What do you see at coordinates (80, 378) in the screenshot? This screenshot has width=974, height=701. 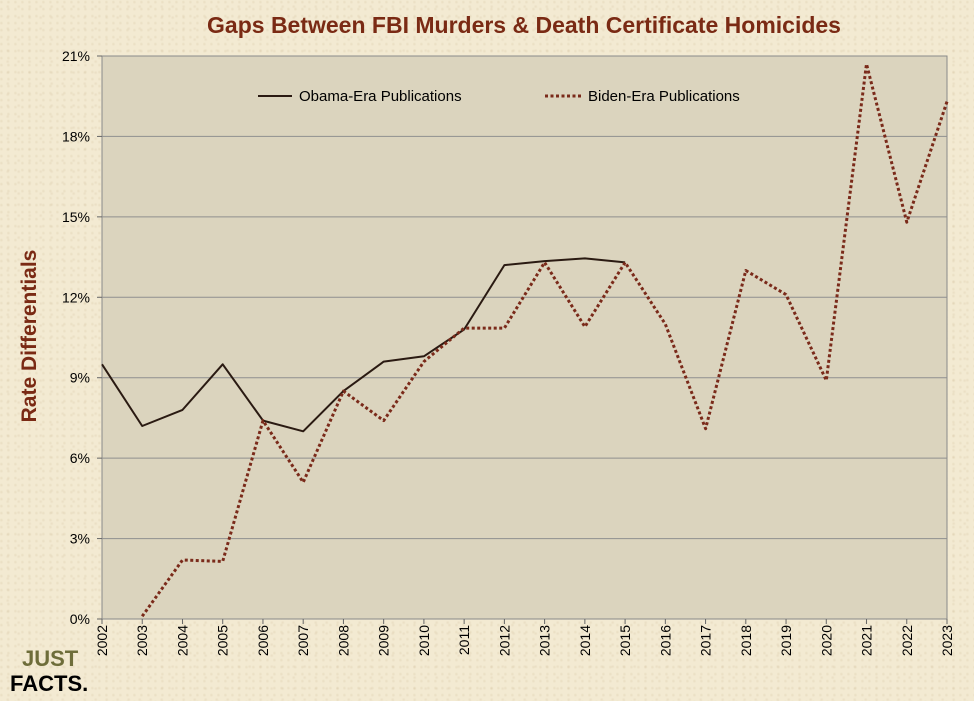 I see `y-tick-label: 9%` at bounding box center [80, 378].